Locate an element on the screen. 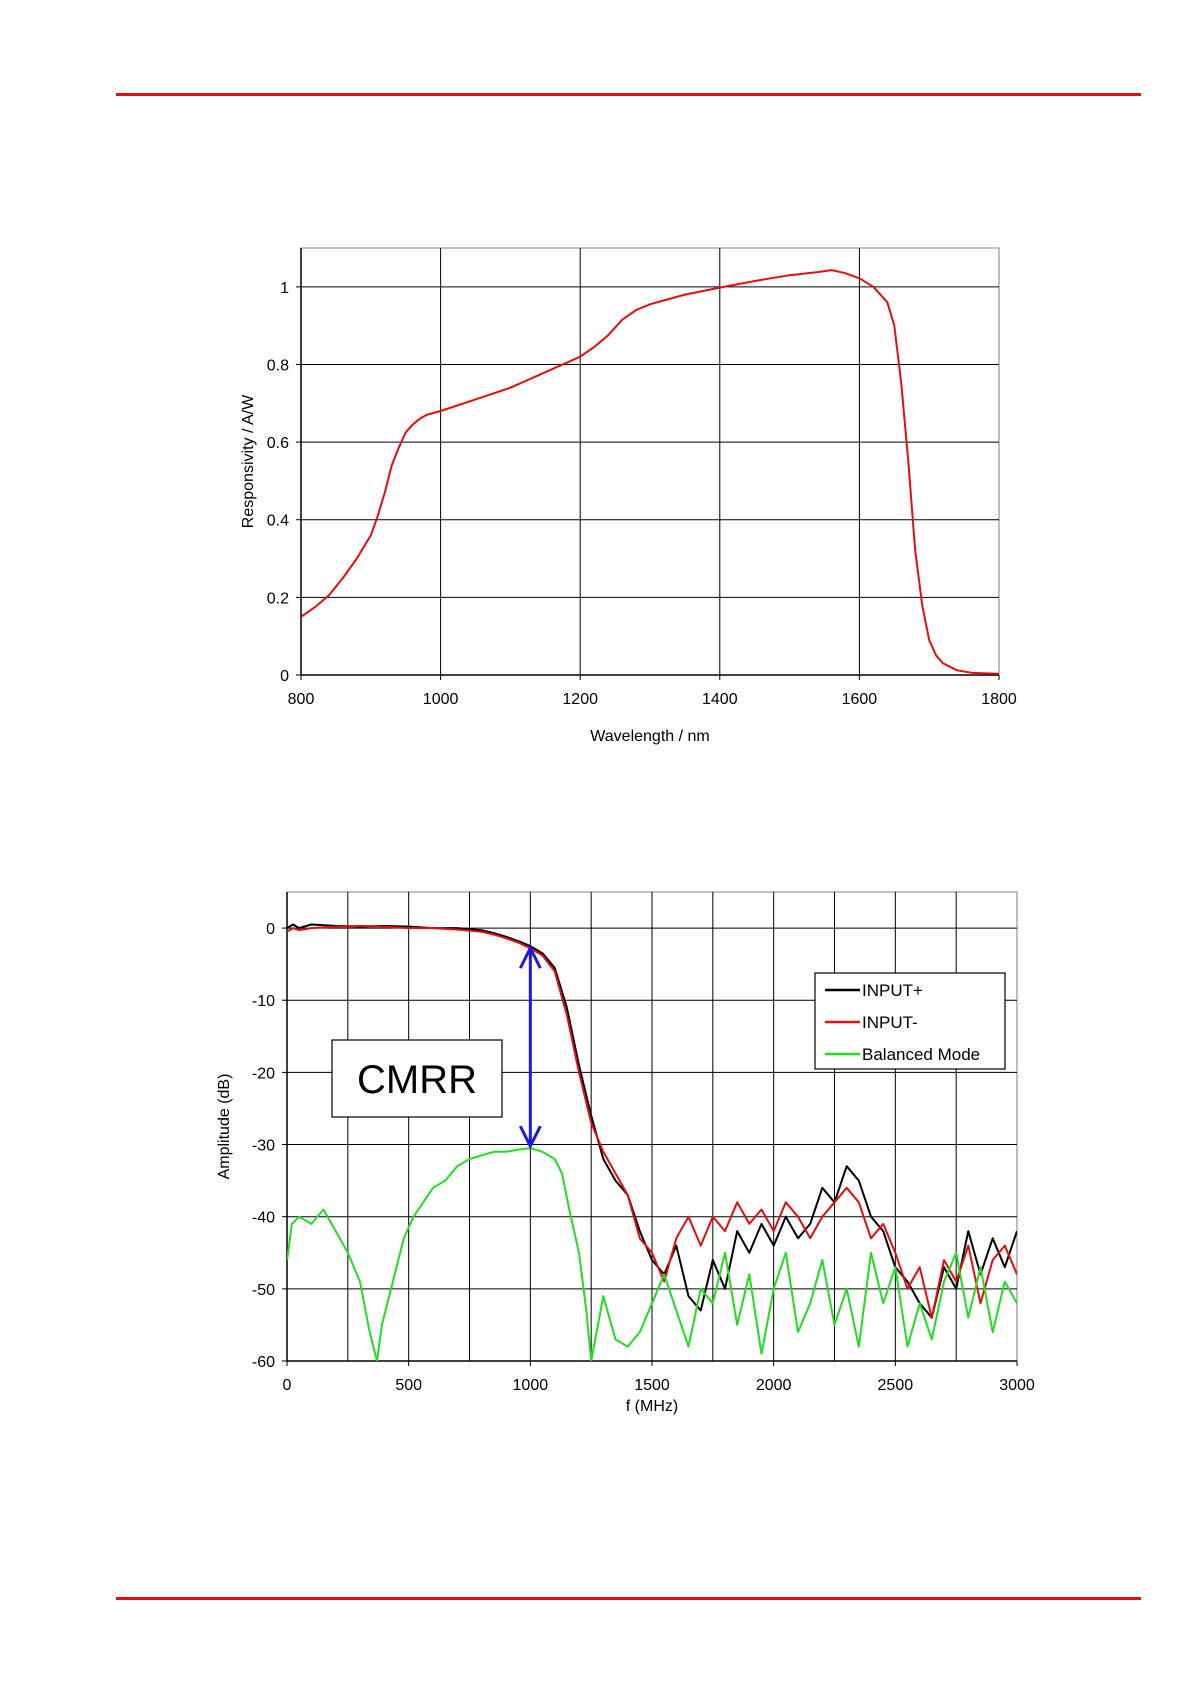 This screenshot has height=1684, width=1190. resp-plot-frame is located at coordinates (650, 461).